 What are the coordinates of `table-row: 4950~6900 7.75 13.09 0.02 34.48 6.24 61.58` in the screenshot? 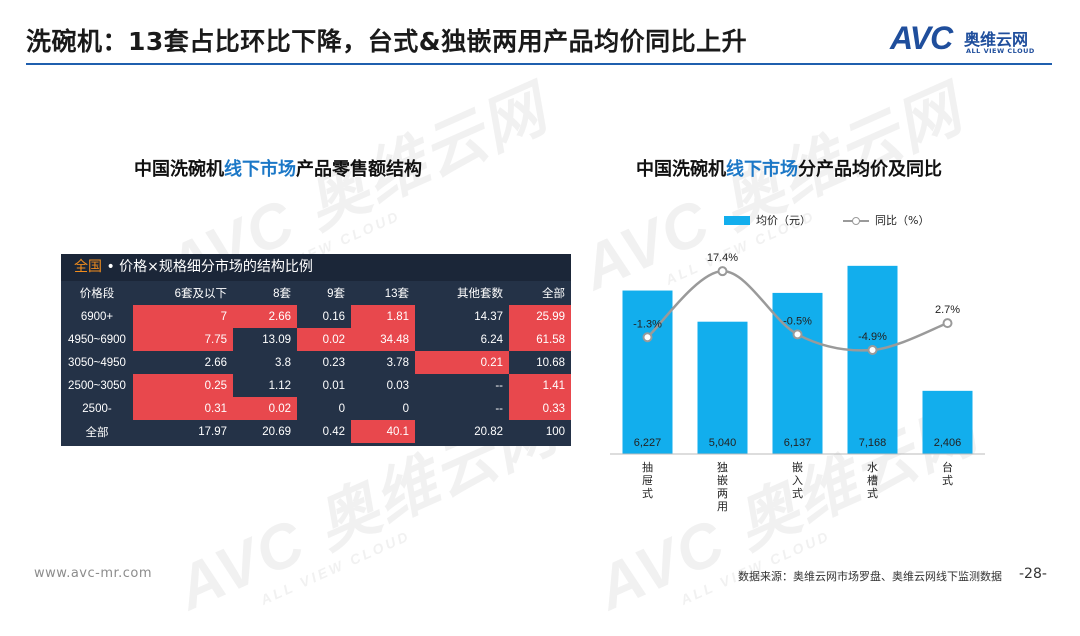 It's located at (316, 339).